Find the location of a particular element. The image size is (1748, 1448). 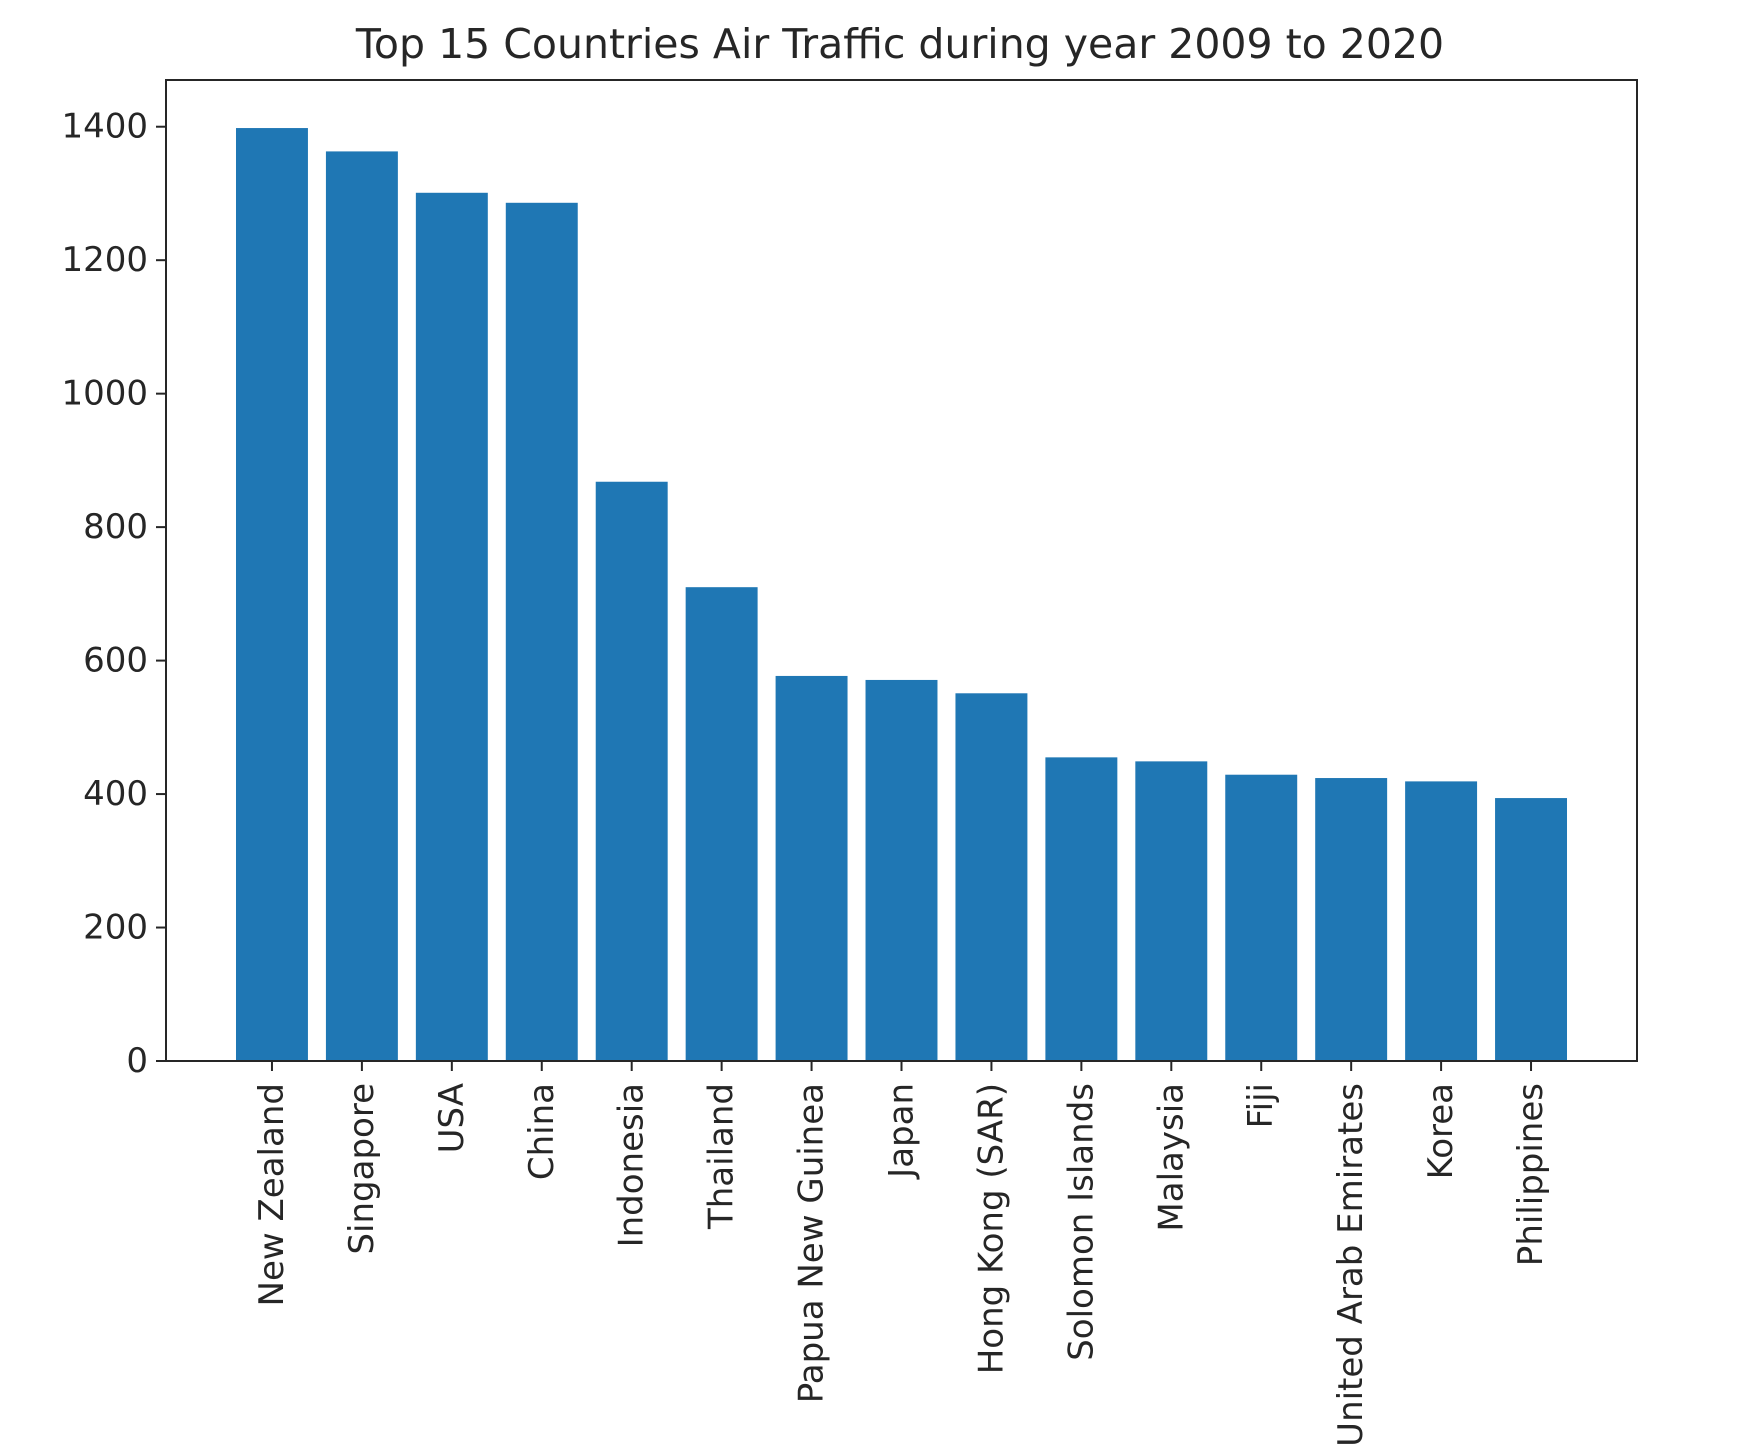

y-tick-label: 400 is located at coordinates (115, 794).